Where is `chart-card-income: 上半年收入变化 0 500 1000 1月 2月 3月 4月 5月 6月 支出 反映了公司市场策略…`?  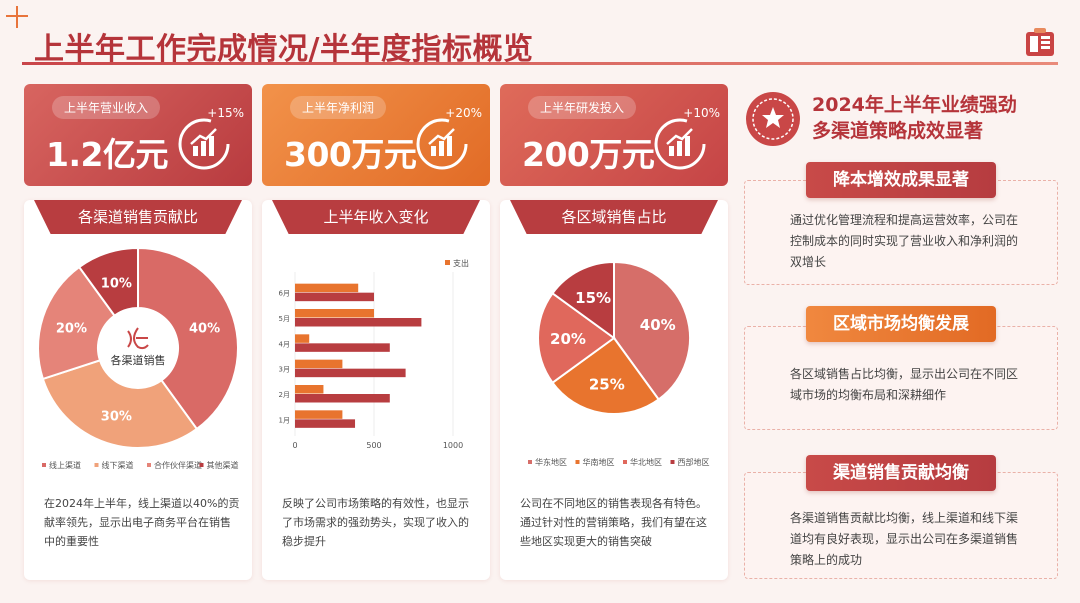 chart-card-income: 上半年收入变化 0 500 1000 1月 2月 3月 4月 5月 6月 支出 反映了公司市场策略… is located at coordinates (376, 390).